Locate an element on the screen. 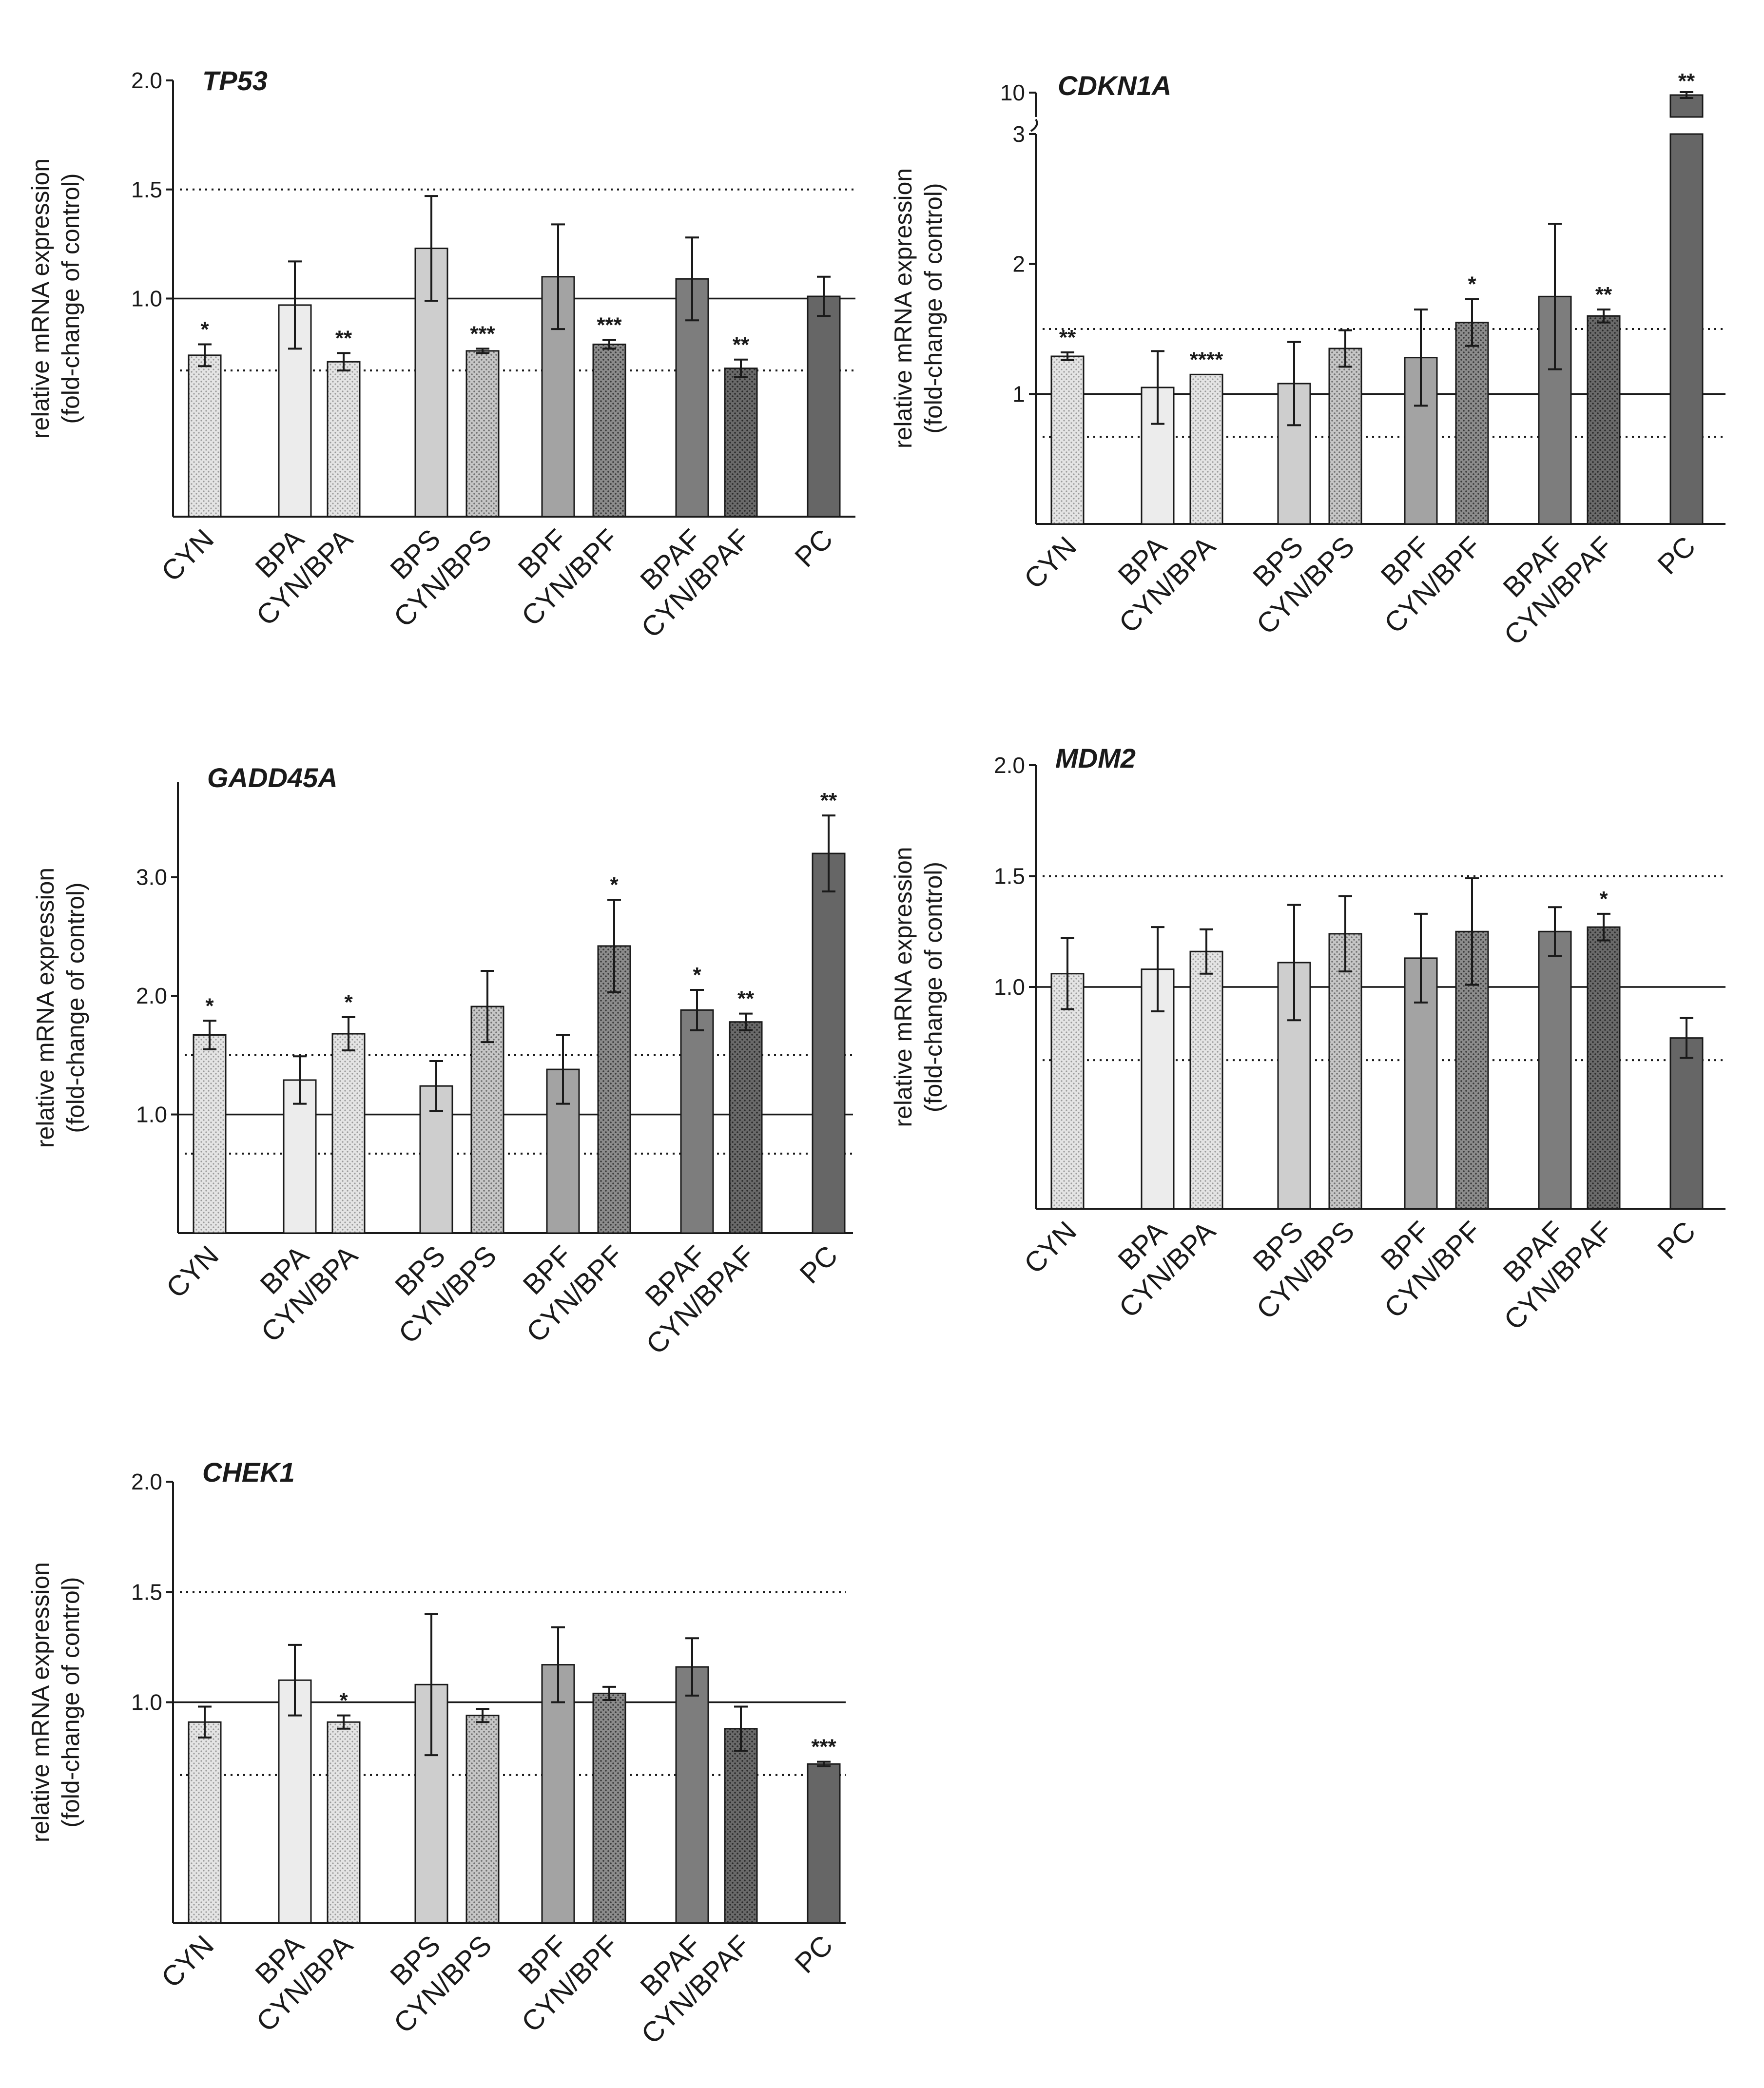 This screenshot has height=2088, width=1764. axis-break-mark is located at coordinates (1034, 125).